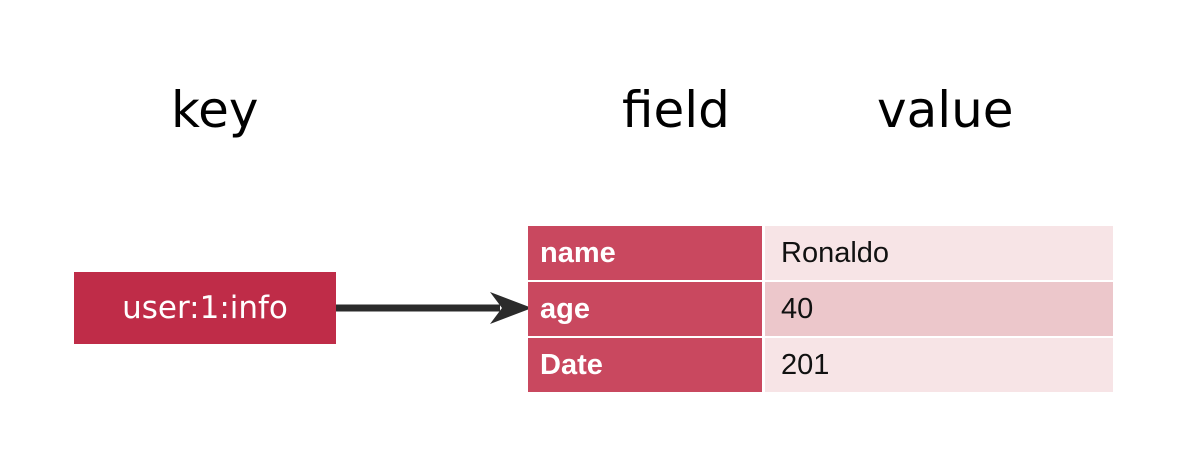  What do you see at coordinates (645, 365) in the screenshot?
I see `hash-field-cell: Date` at bounding box center [645, 365].